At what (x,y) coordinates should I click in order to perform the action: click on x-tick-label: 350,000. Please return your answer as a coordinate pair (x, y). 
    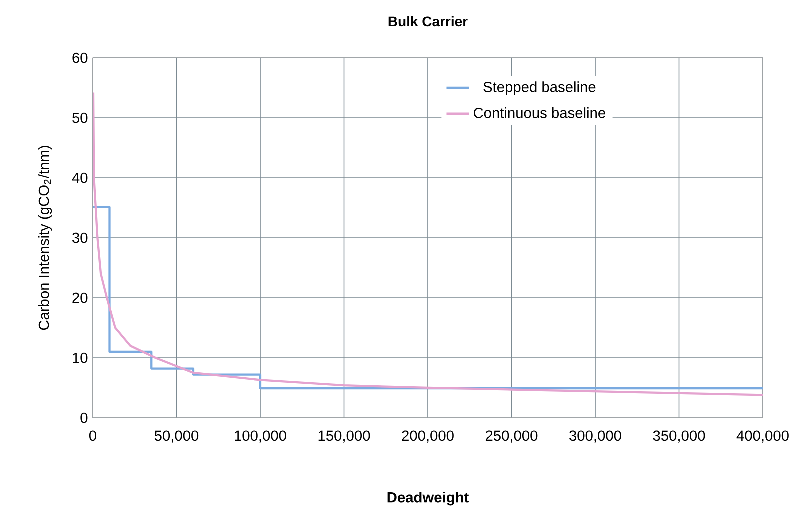
    Looking at the image, I should click on (679, 436).